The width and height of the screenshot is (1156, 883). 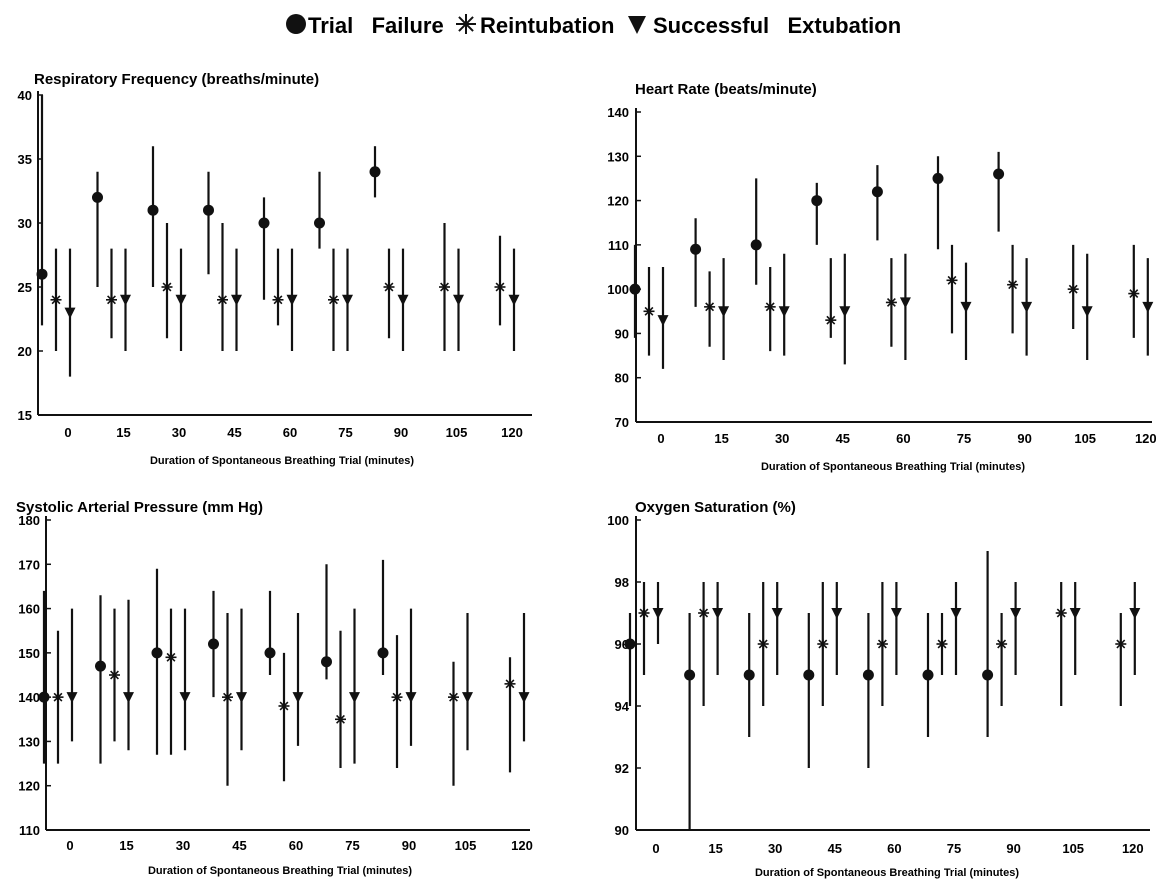 I want to click on y-tick-label: 100, so click(x=618, y=289).